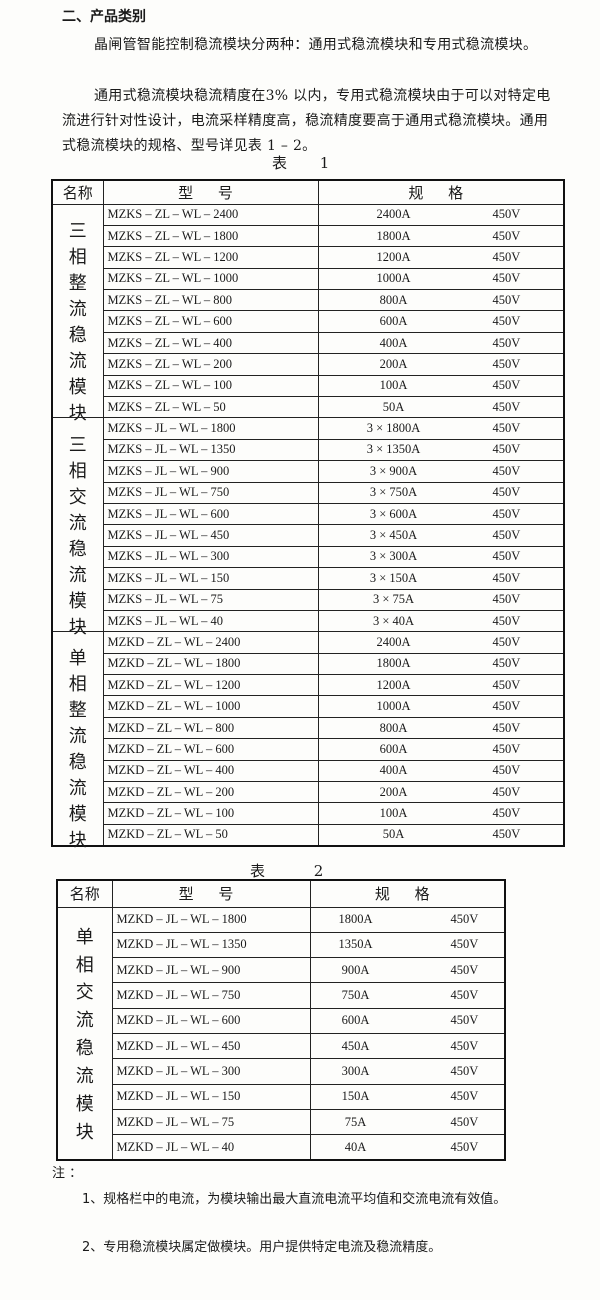 The width and height of the screenshot is (600, 1300). Describe the element at coordinates (393, 791) in the screenshot. I see `rated-current: 200A` at that location.